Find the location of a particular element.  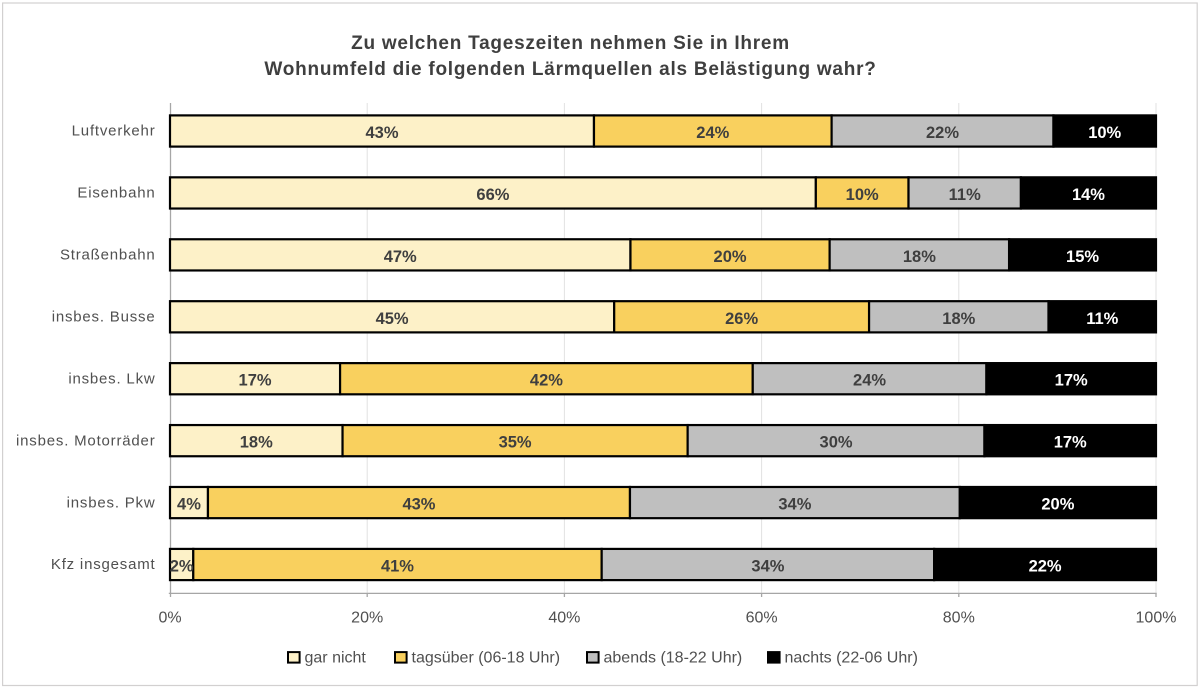

svg-text: Straßenbahn is located at coordinates (108, 255).